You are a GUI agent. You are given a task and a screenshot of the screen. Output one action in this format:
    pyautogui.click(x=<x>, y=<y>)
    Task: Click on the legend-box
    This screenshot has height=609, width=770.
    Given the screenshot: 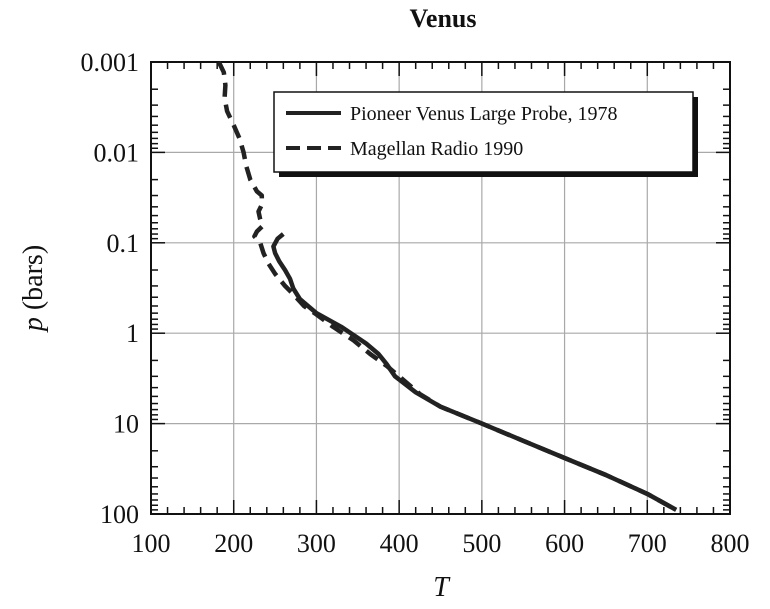 What is the action you would take?
    pyautogui.click(x=483, y=132)
    